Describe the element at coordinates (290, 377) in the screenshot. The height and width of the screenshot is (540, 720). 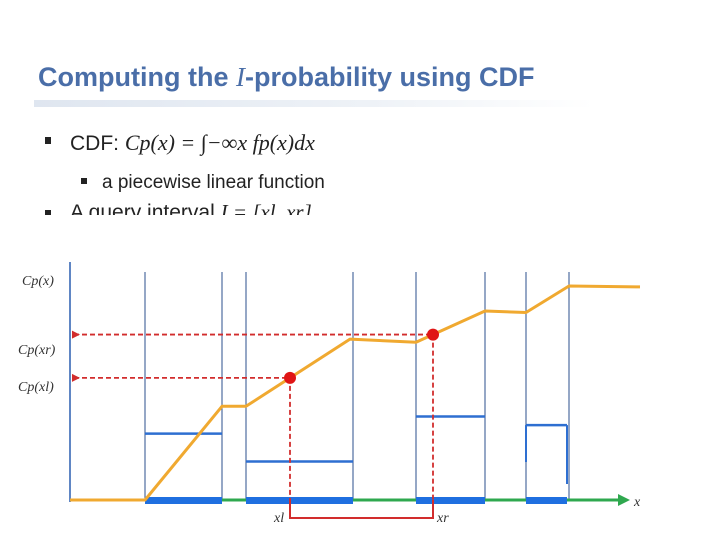
I see `cdf-point-xl` at that location.